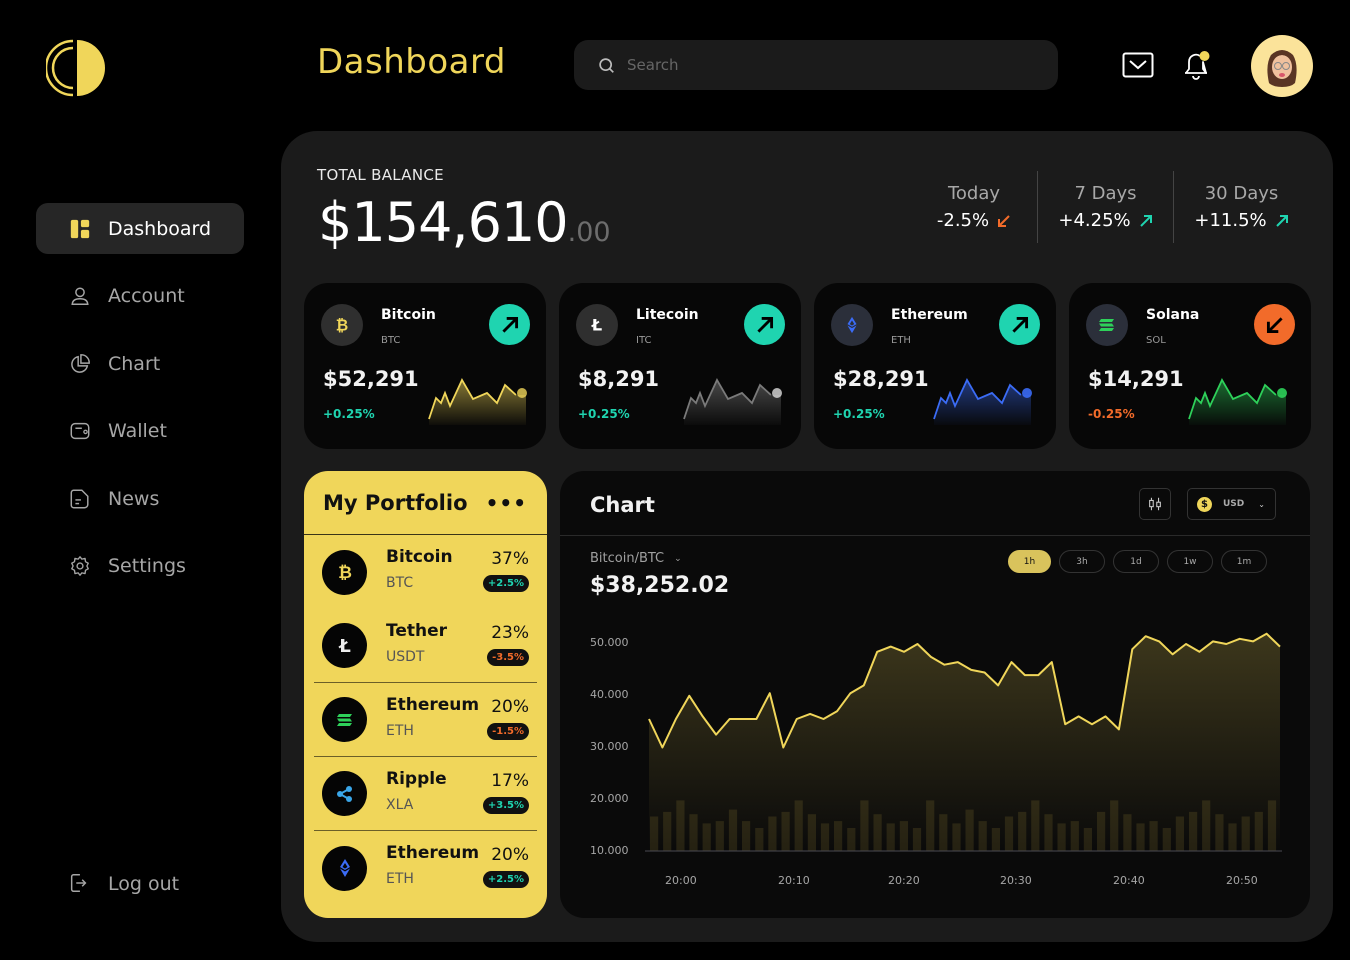 The width and height of the screenshot is (1350, 960). Describe the element at coordinates (1111, 414) in the screenshot. I see `coin-change: -0.25%` at that location.